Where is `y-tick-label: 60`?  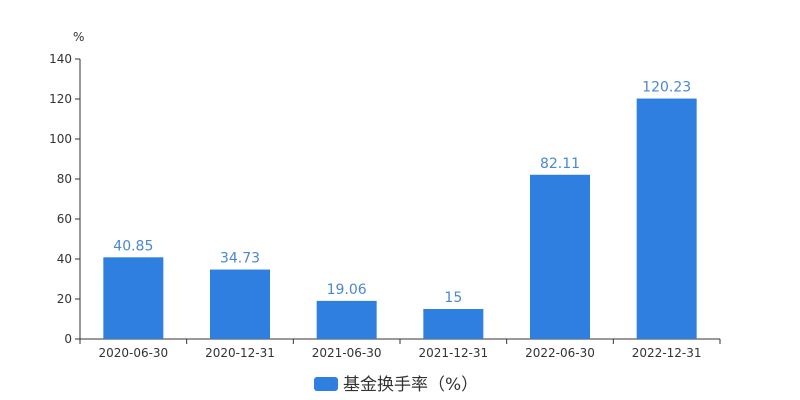
y-tick-label: 60 is located at coordinates (64, 219).